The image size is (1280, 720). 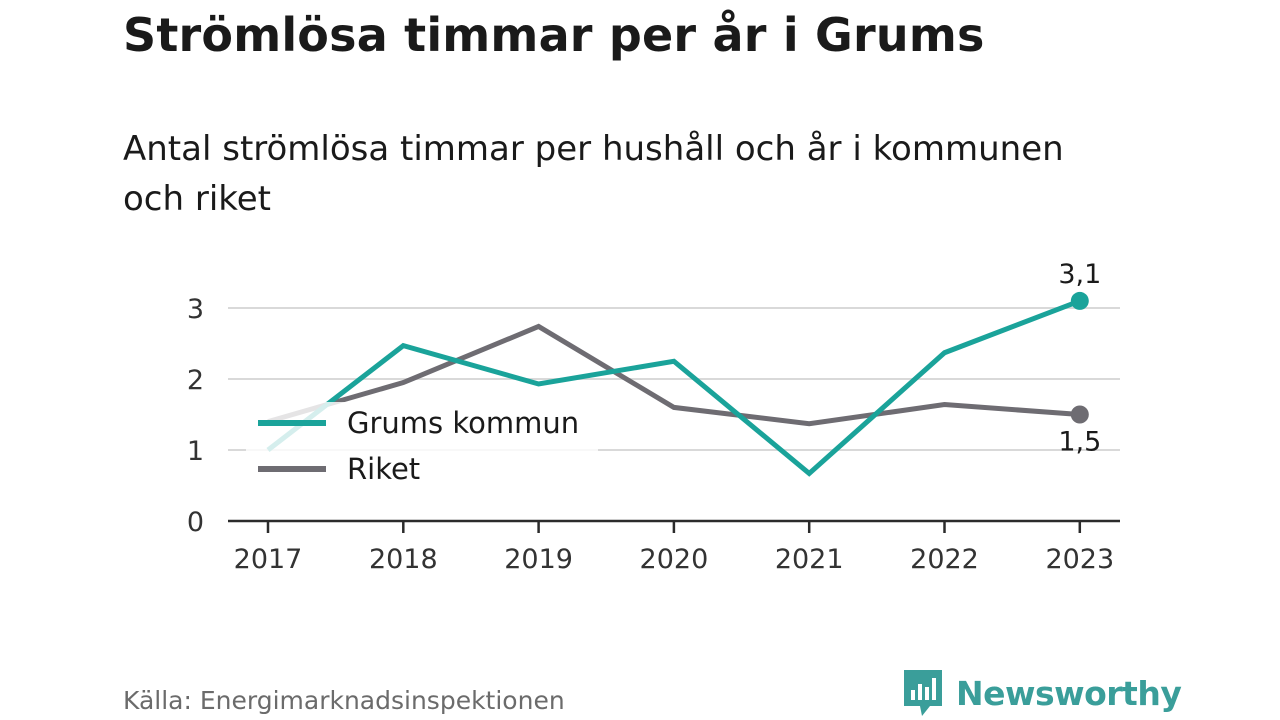 I want to click on x-tick-label: 2021, so click(x=809, y=559).